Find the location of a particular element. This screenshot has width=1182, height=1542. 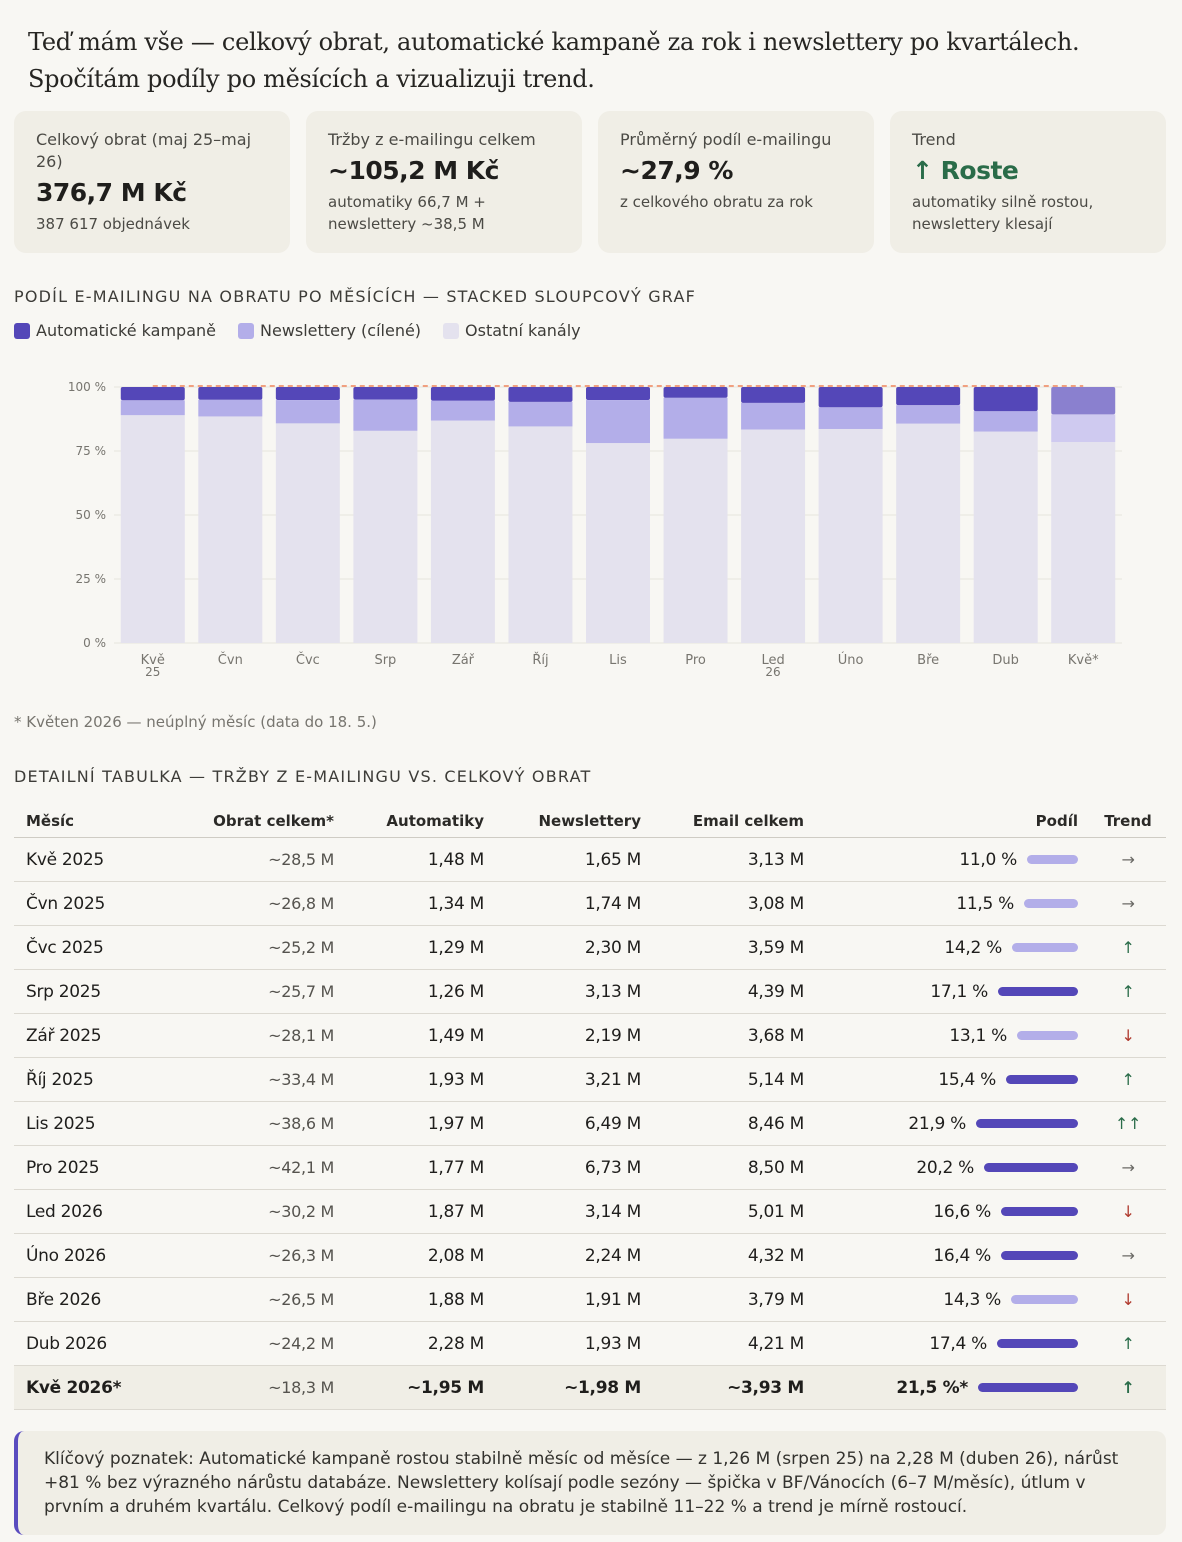

cell-newsletters: ~1,98 M is located at coordinates (574, 1387).